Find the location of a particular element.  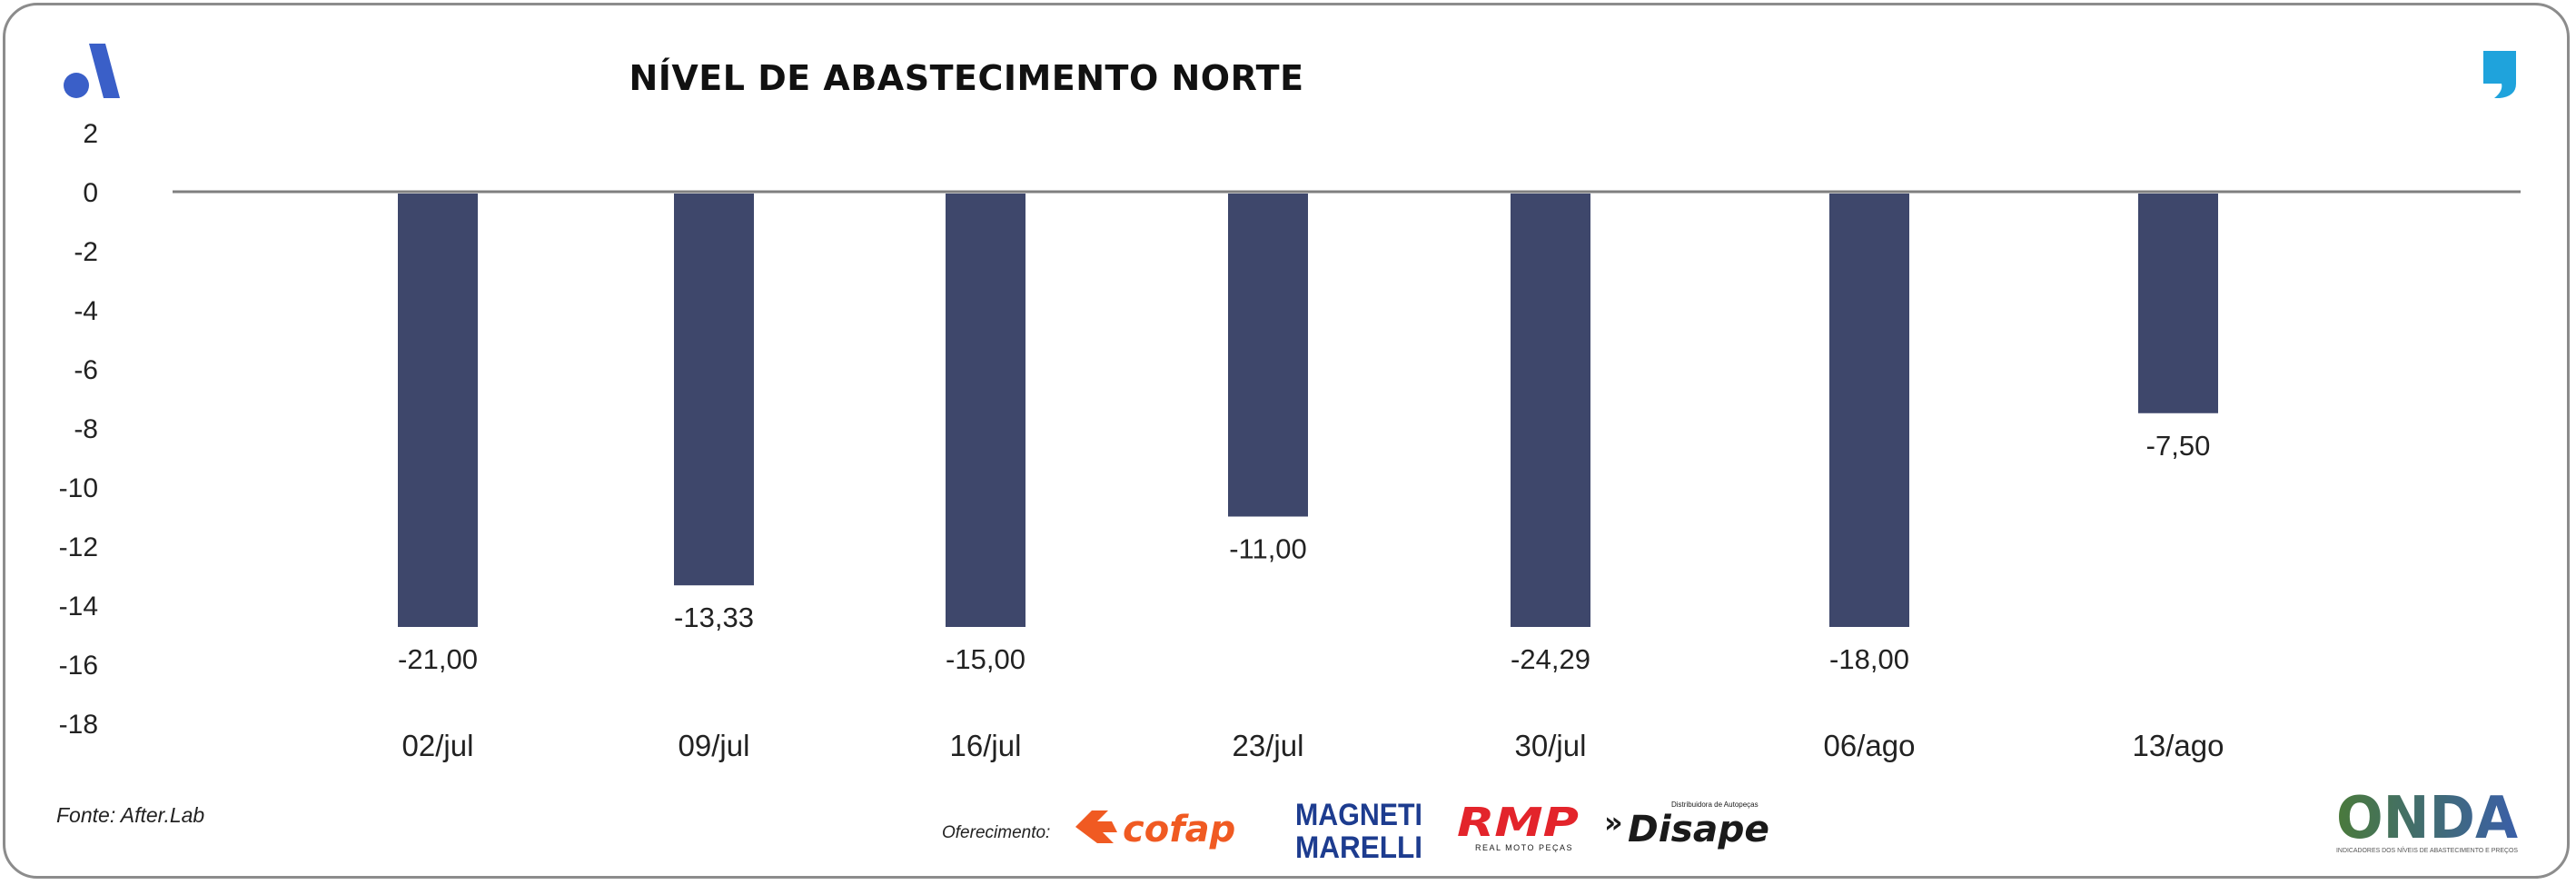

x-tick-label: 02/jul is located at coordinates (438, 745).